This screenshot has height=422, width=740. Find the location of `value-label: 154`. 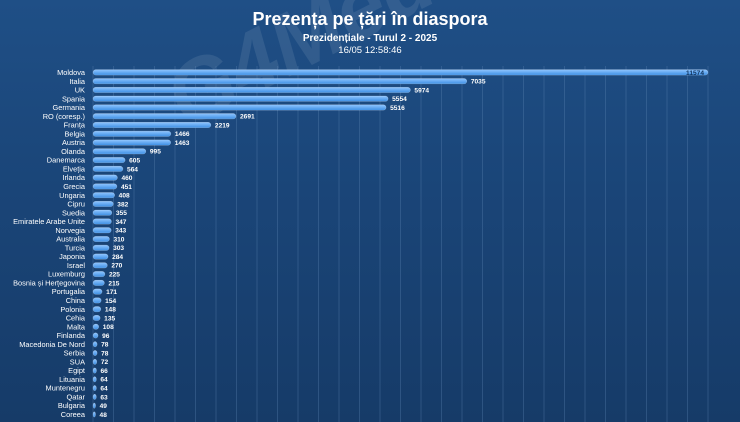

value-label: 154 is located at coordinates (110, 301).